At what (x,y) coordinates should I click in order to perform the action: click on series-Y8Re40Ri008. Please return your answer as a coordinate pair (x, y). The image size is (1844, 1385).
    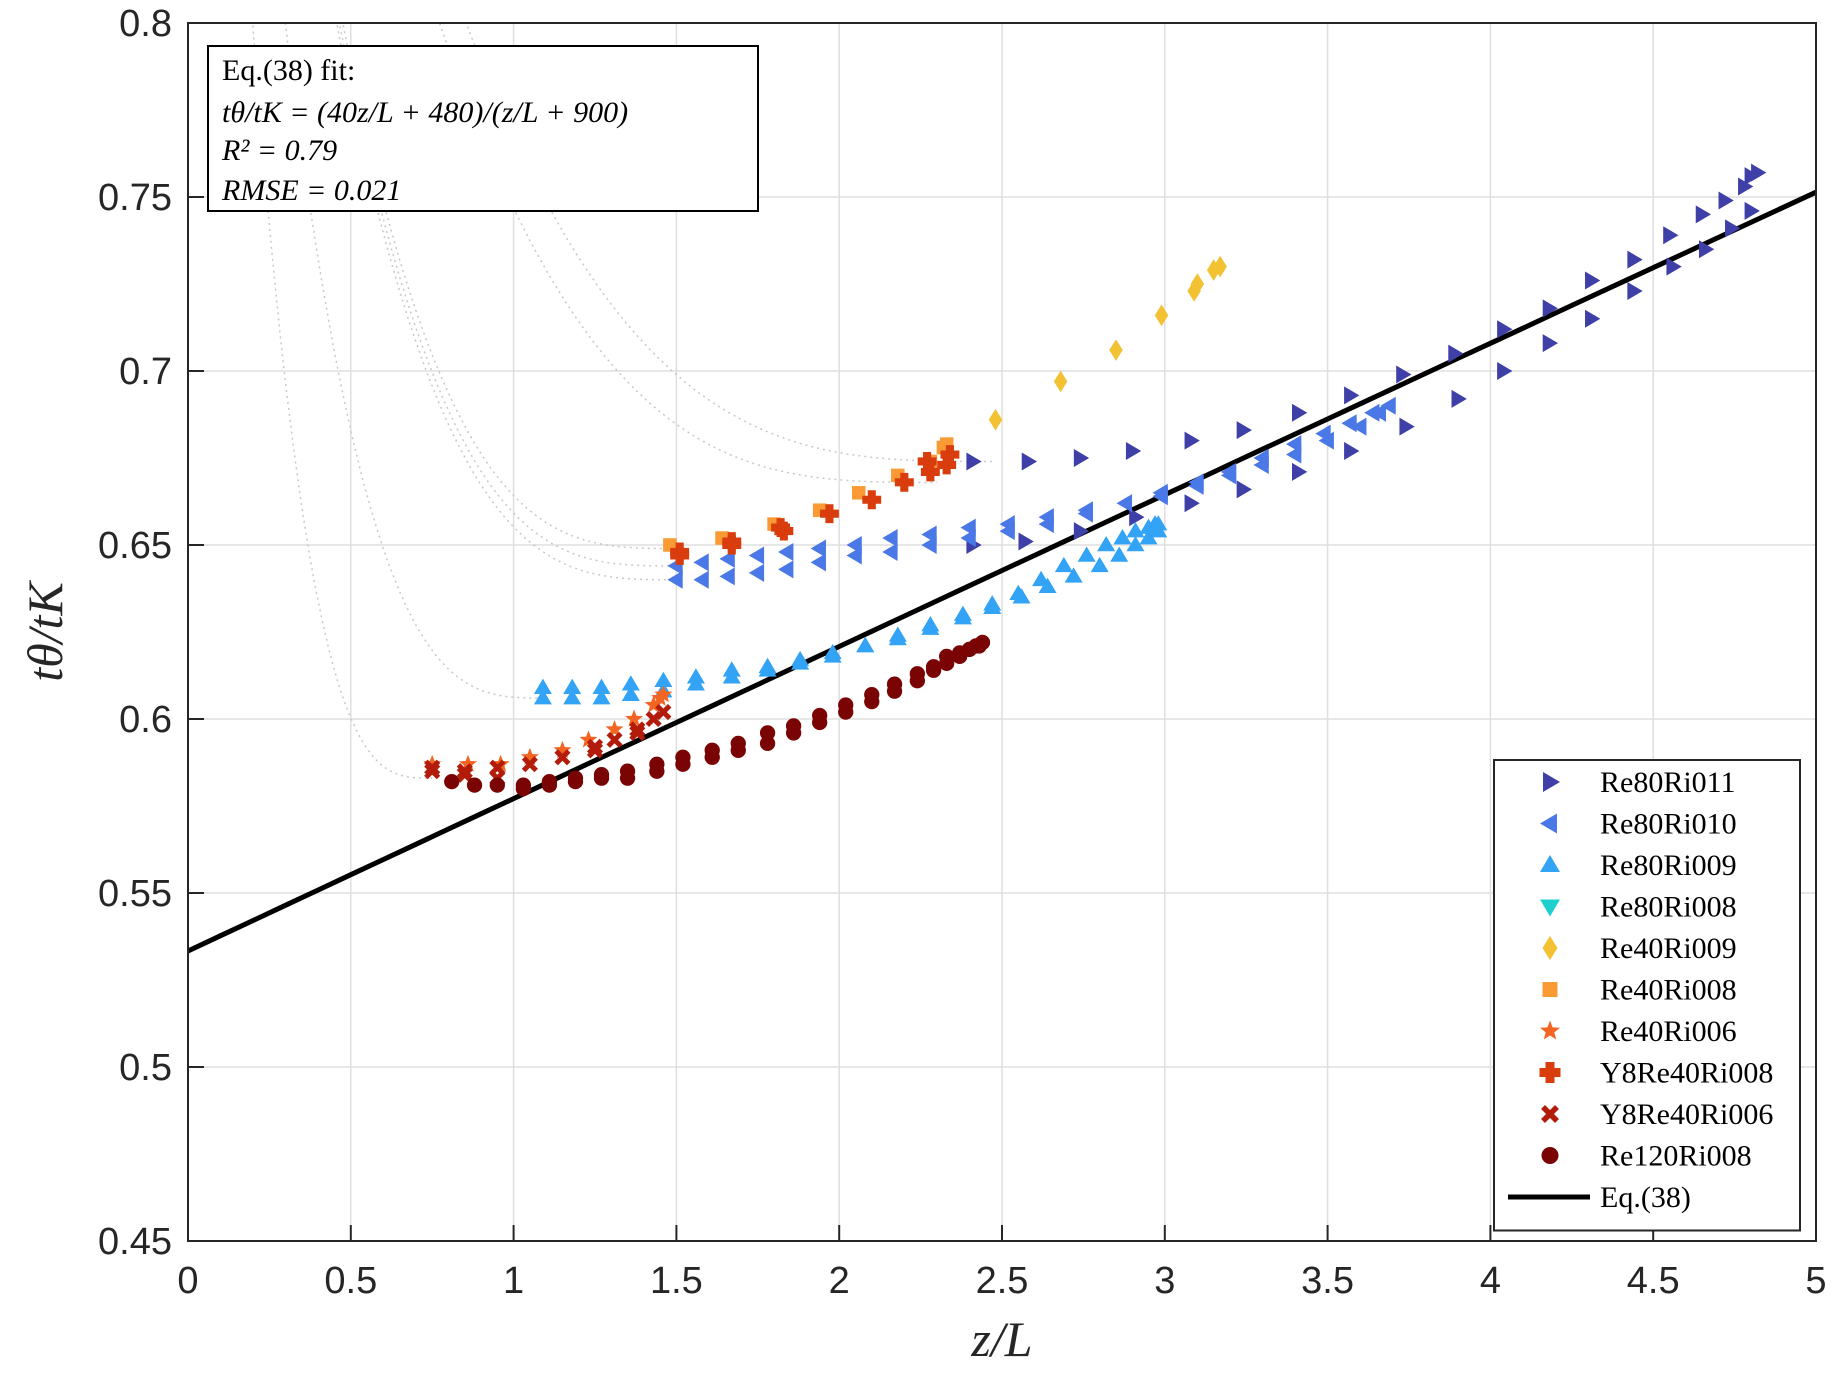
    Looking at the image, I should click on (815, 505).